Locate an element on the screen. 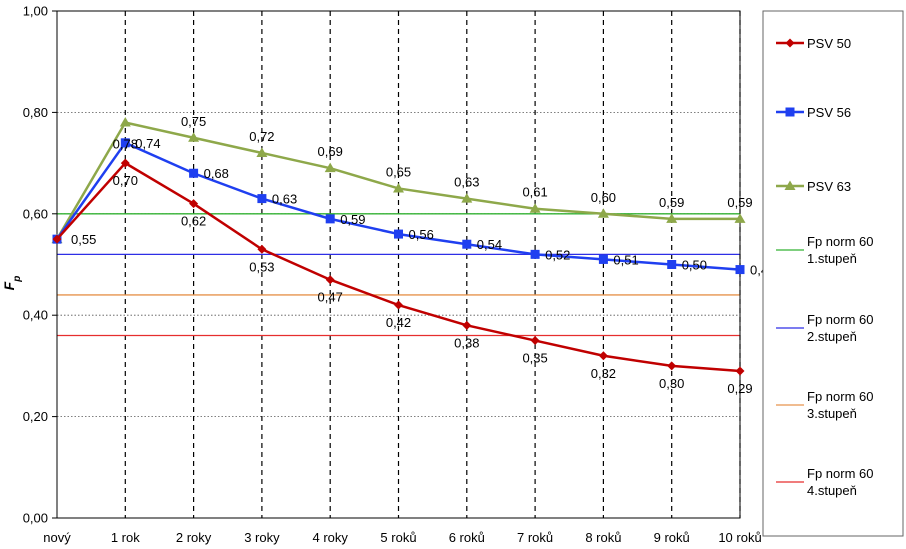  x-tick-label-8: 8 roků is located at coordinates (603, 537).